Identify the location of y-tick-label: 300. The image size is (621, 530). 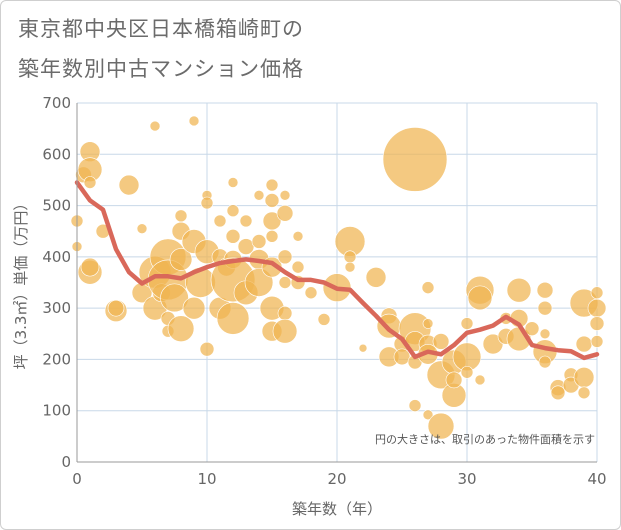
(56, 308).